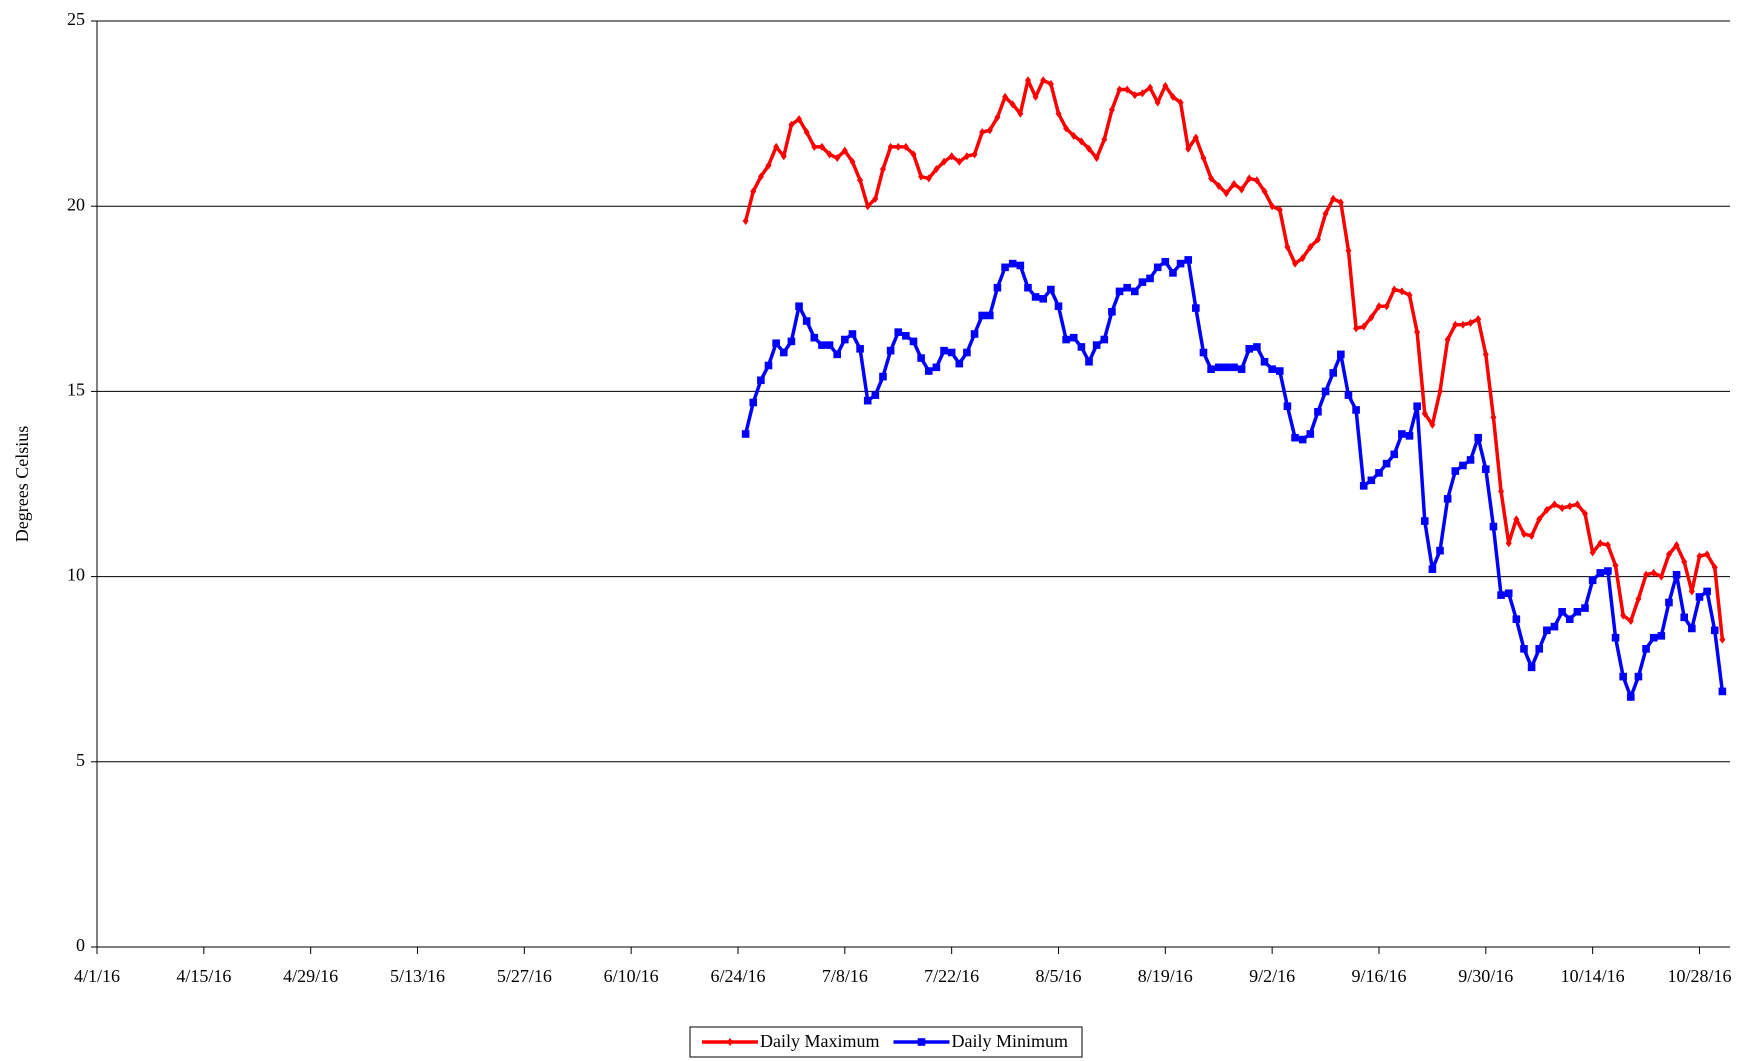 This screenshot has height=1061, width=1754. I want to click on y-tick-label: 5, so click(80, 760).